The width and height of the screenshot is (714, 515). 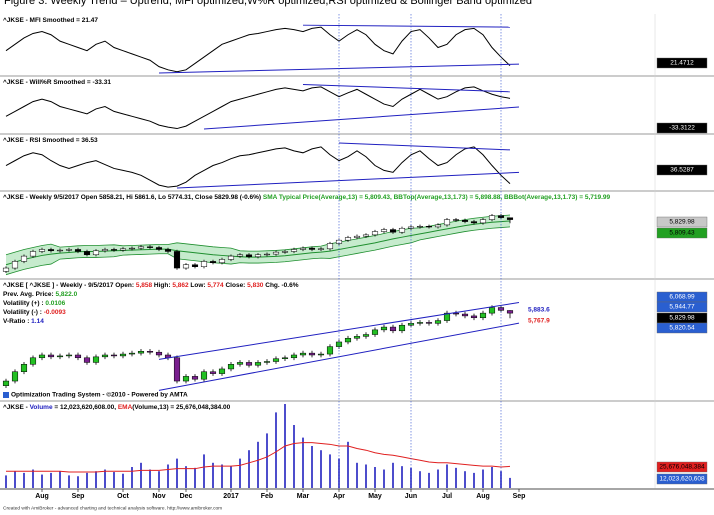 What do you see at coordinates (215, 285) in the screenshot?
I see `header-segment: 5,774` at bounding box center [215, 285].